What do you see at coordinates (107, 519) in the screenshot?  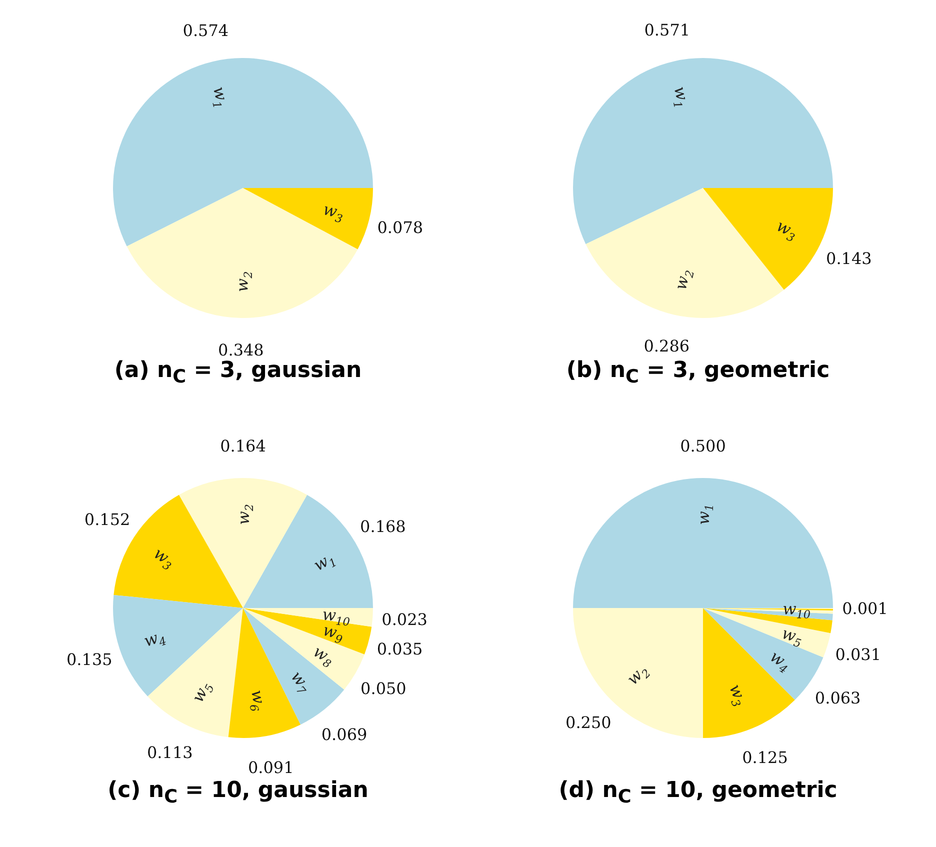 I see `data-label: 0.152` at bounding box center [107, 519].